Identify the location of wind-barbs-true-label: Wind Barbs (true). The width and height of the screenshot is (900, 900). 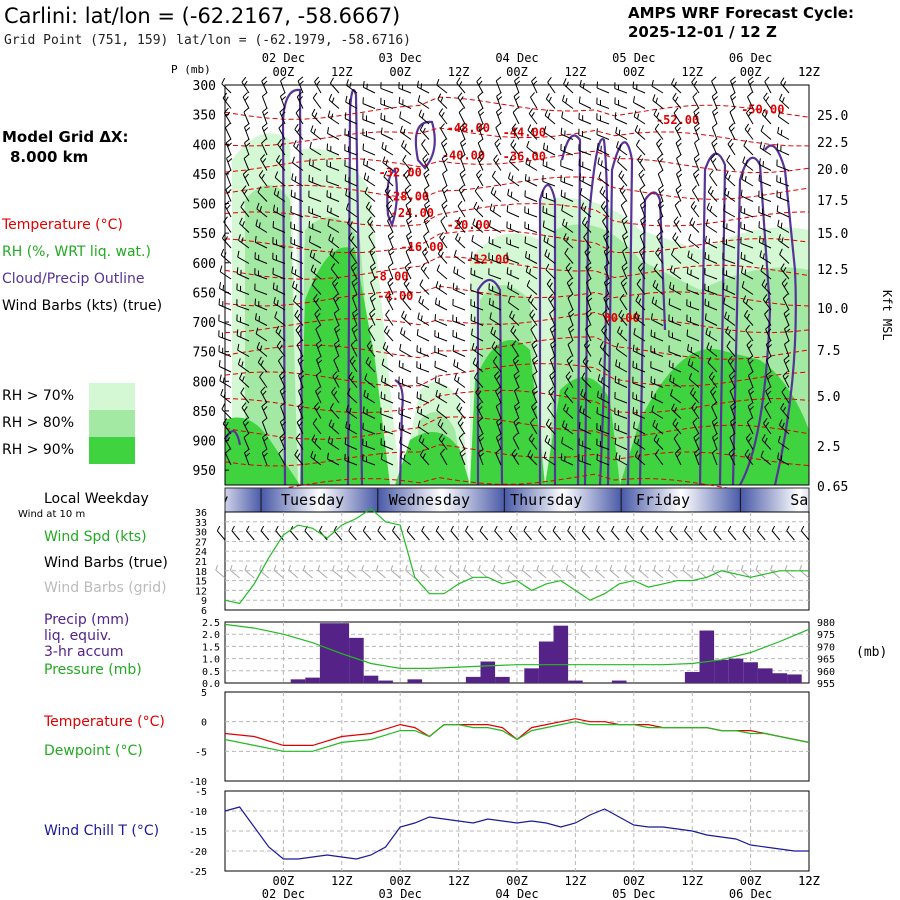
(106, 563).